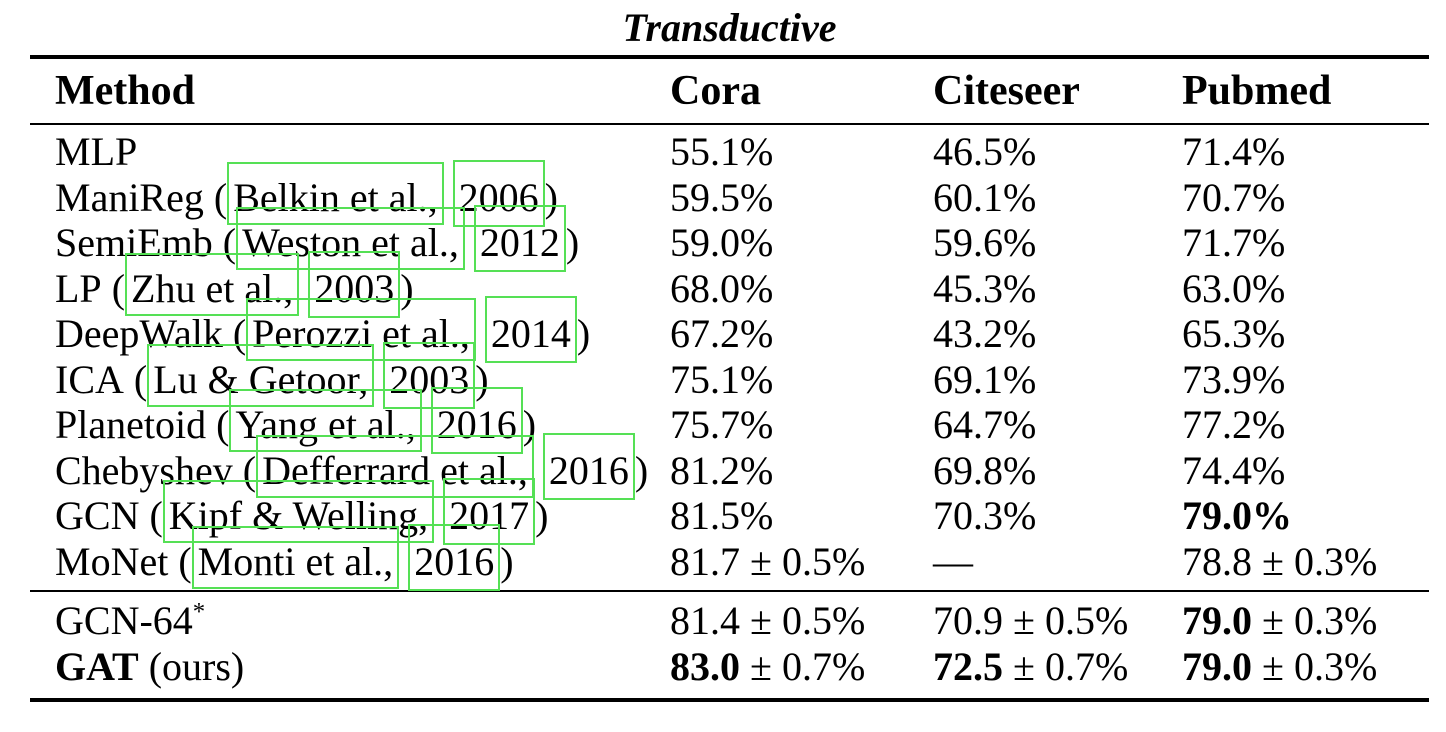 Image resolution: width=1446 pixels, height=732 pixels. What do you see at coordinates (1305, 243) in the screenshot?
I see `pubmed-cell: 71.7%` at bounding box center [1305, 243].